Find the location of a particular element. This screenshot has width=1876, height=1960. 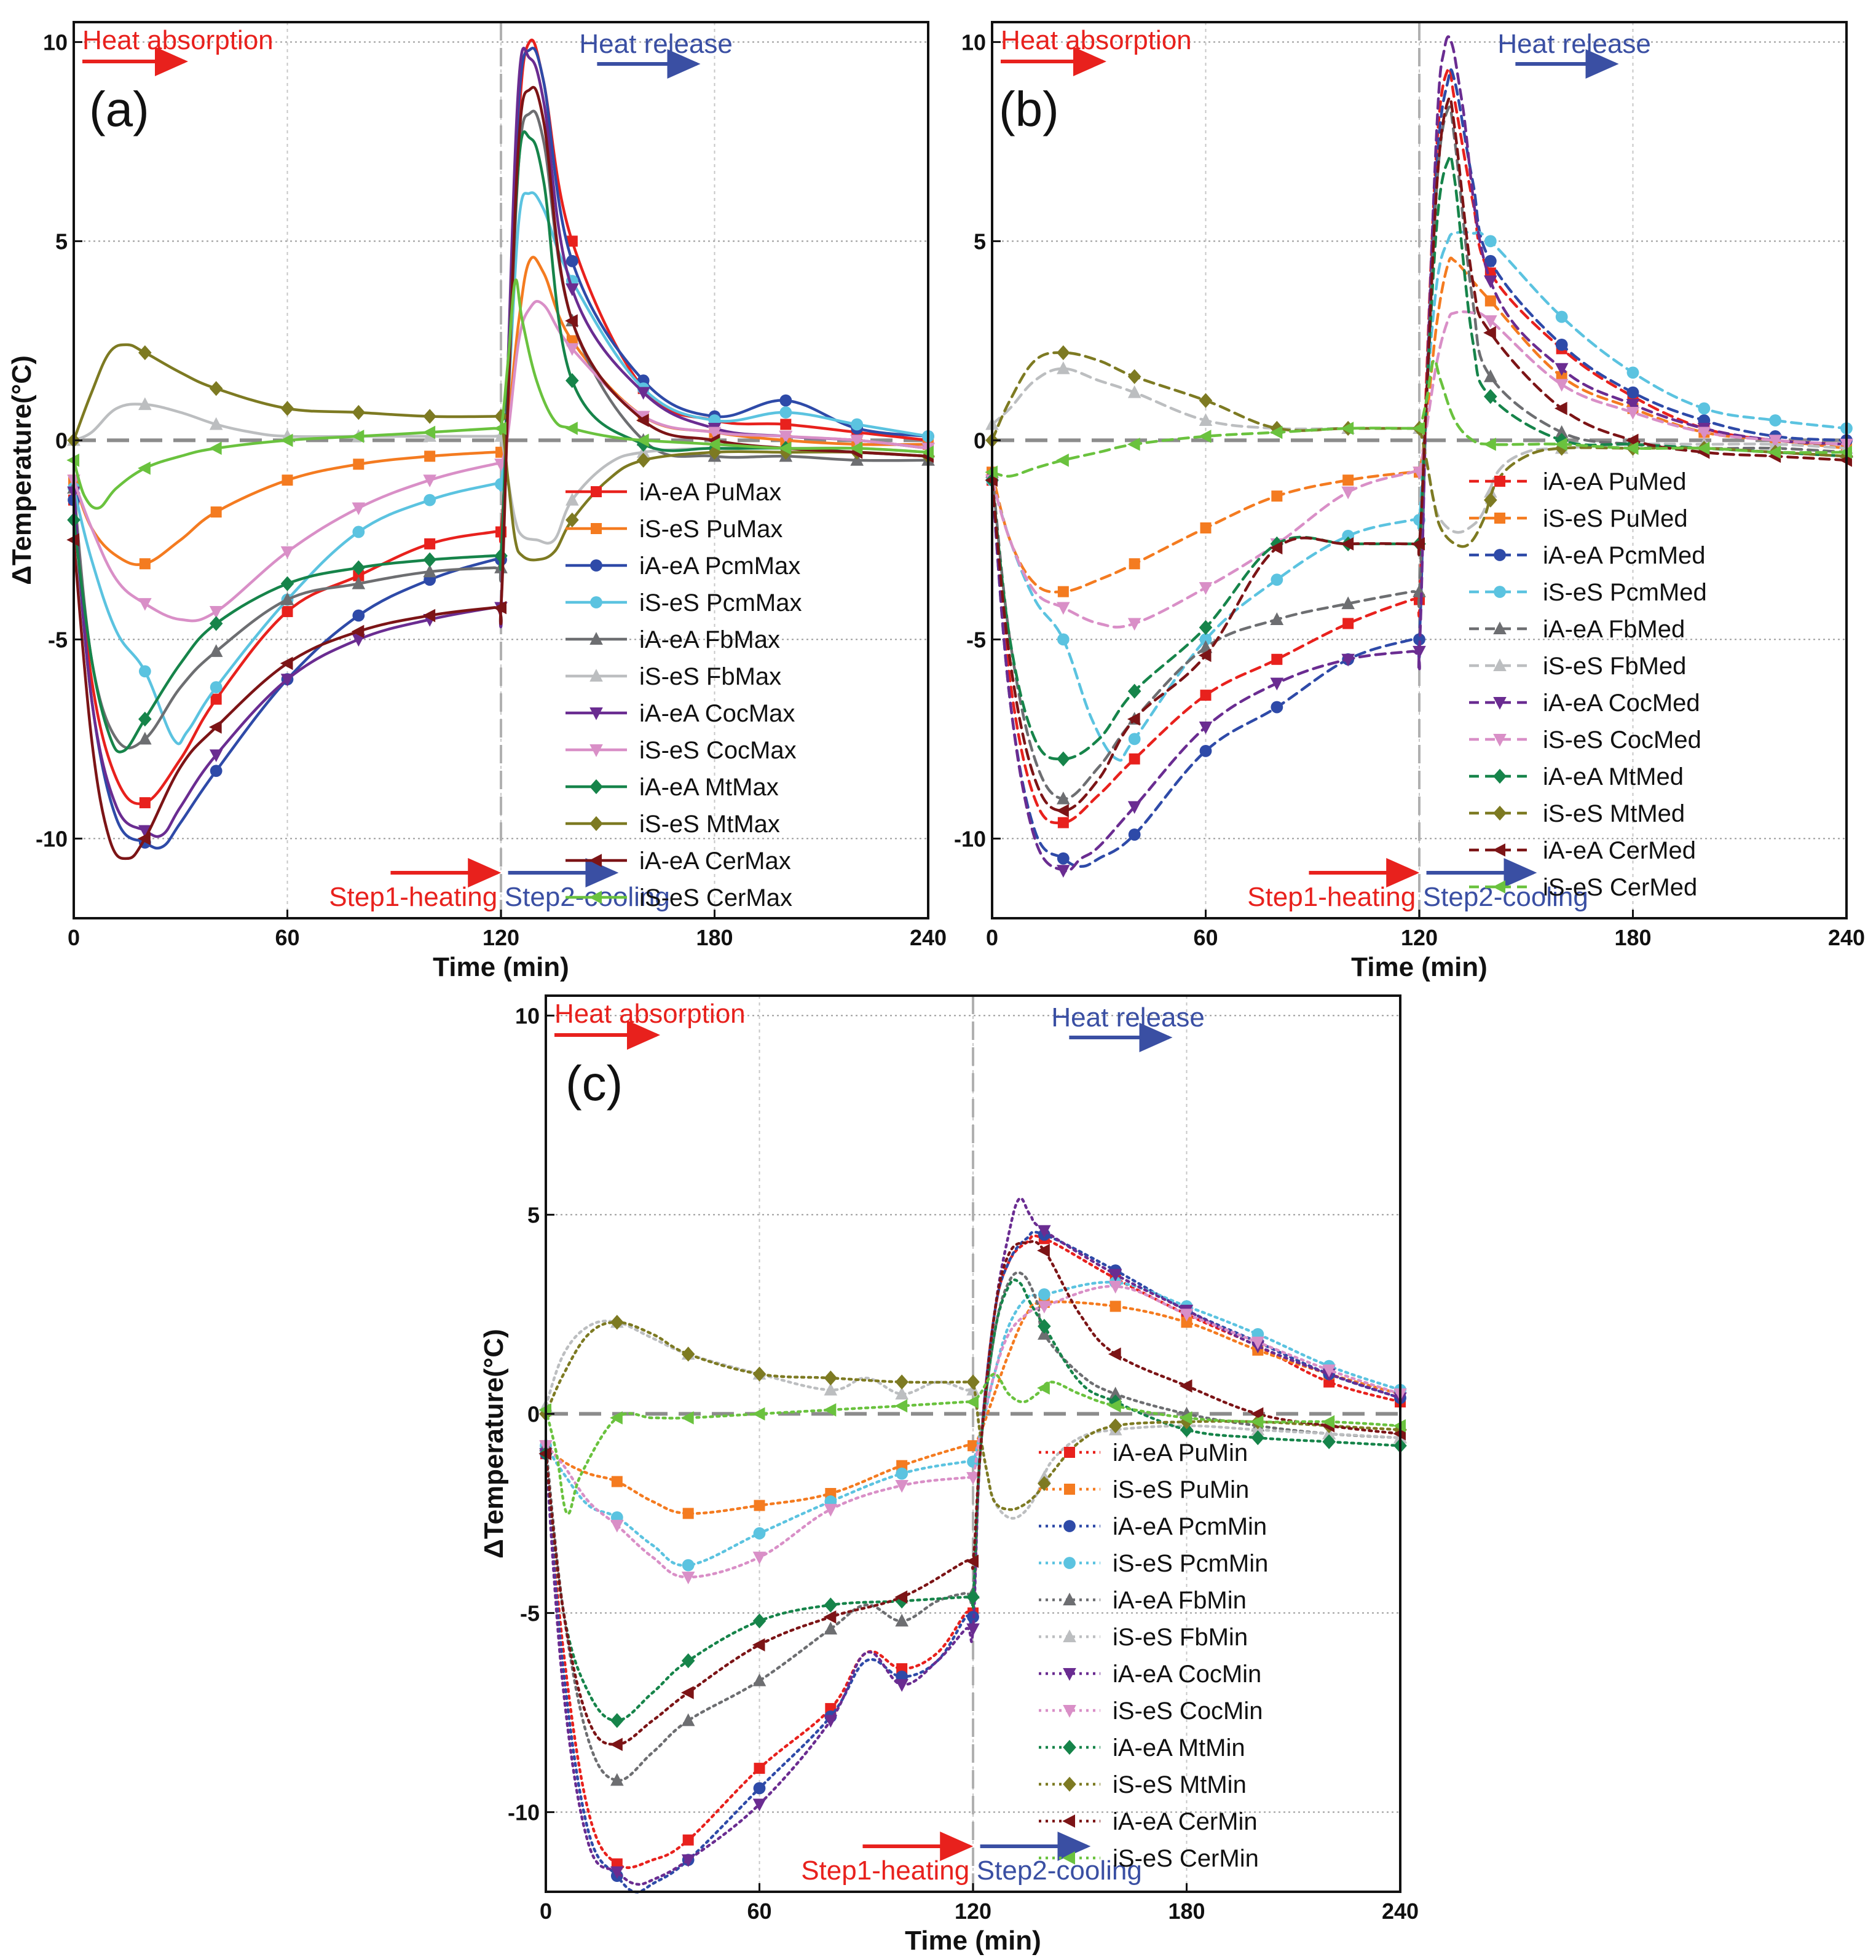

panel-label: (a) is located at coordinates (119, 109).